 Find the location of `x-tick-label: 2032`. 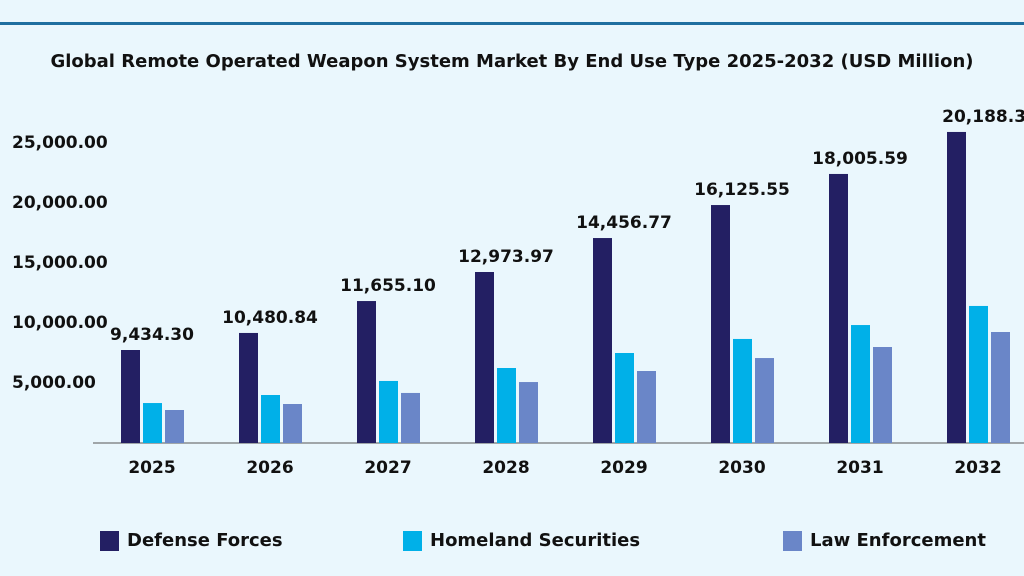

x-tick-label: 2032 is located at coordinates (977, 468).